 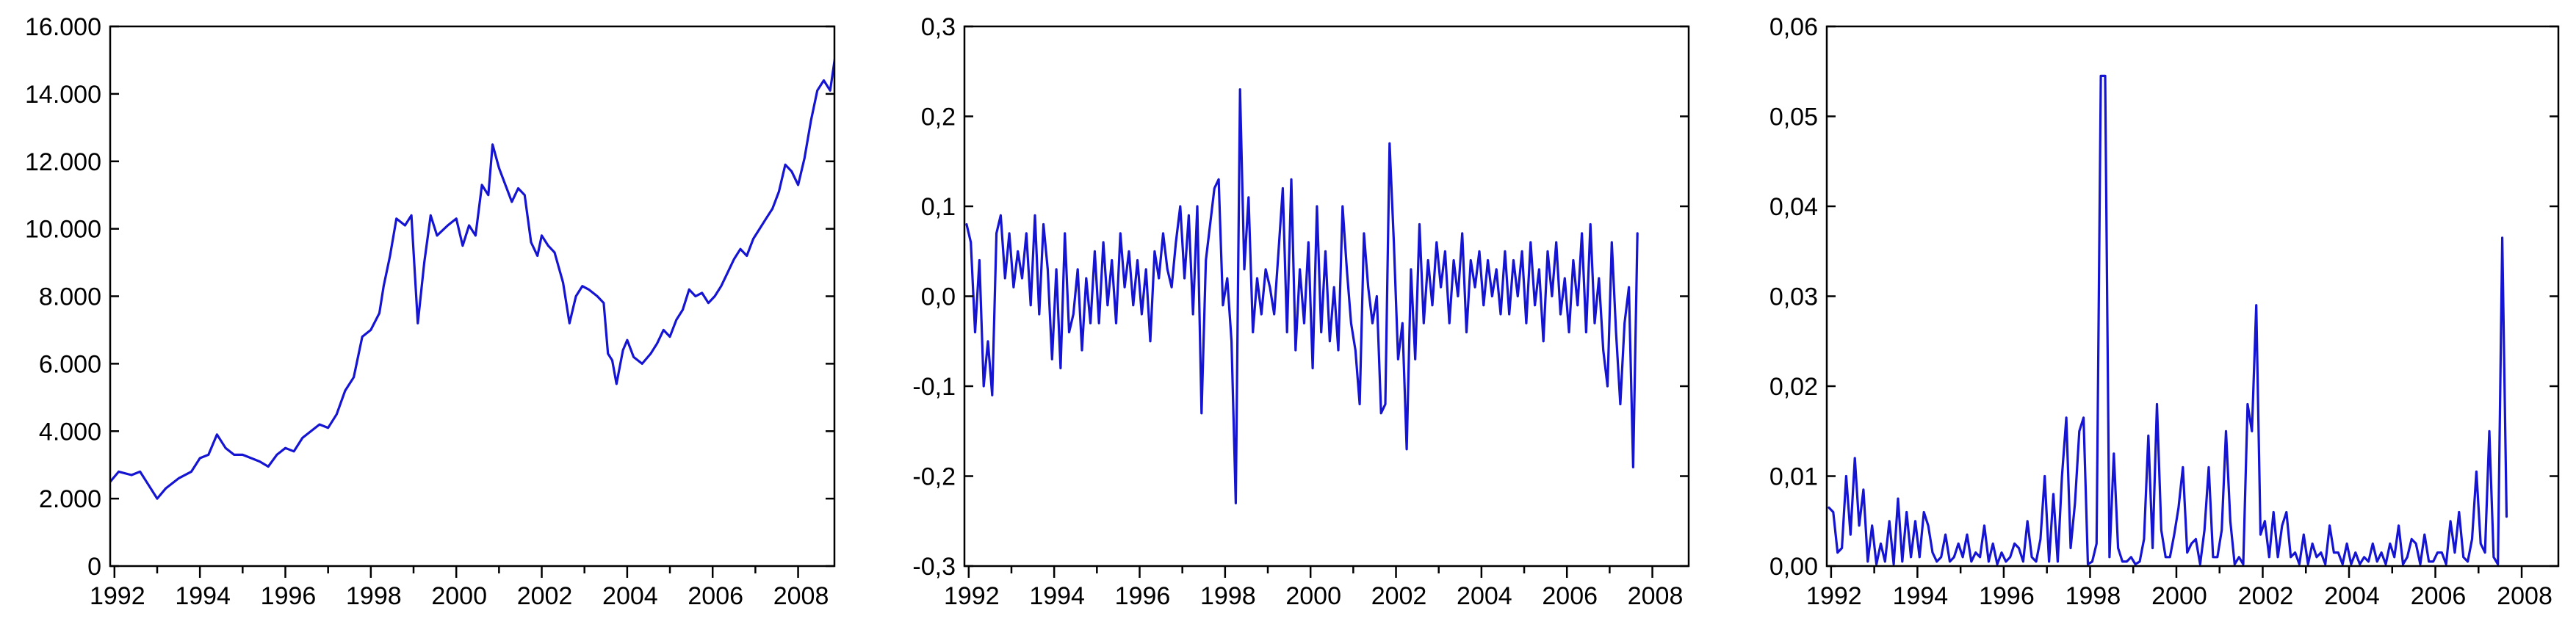 I want to click on y-tick-label: 4.000, so click(x=70, y=432).